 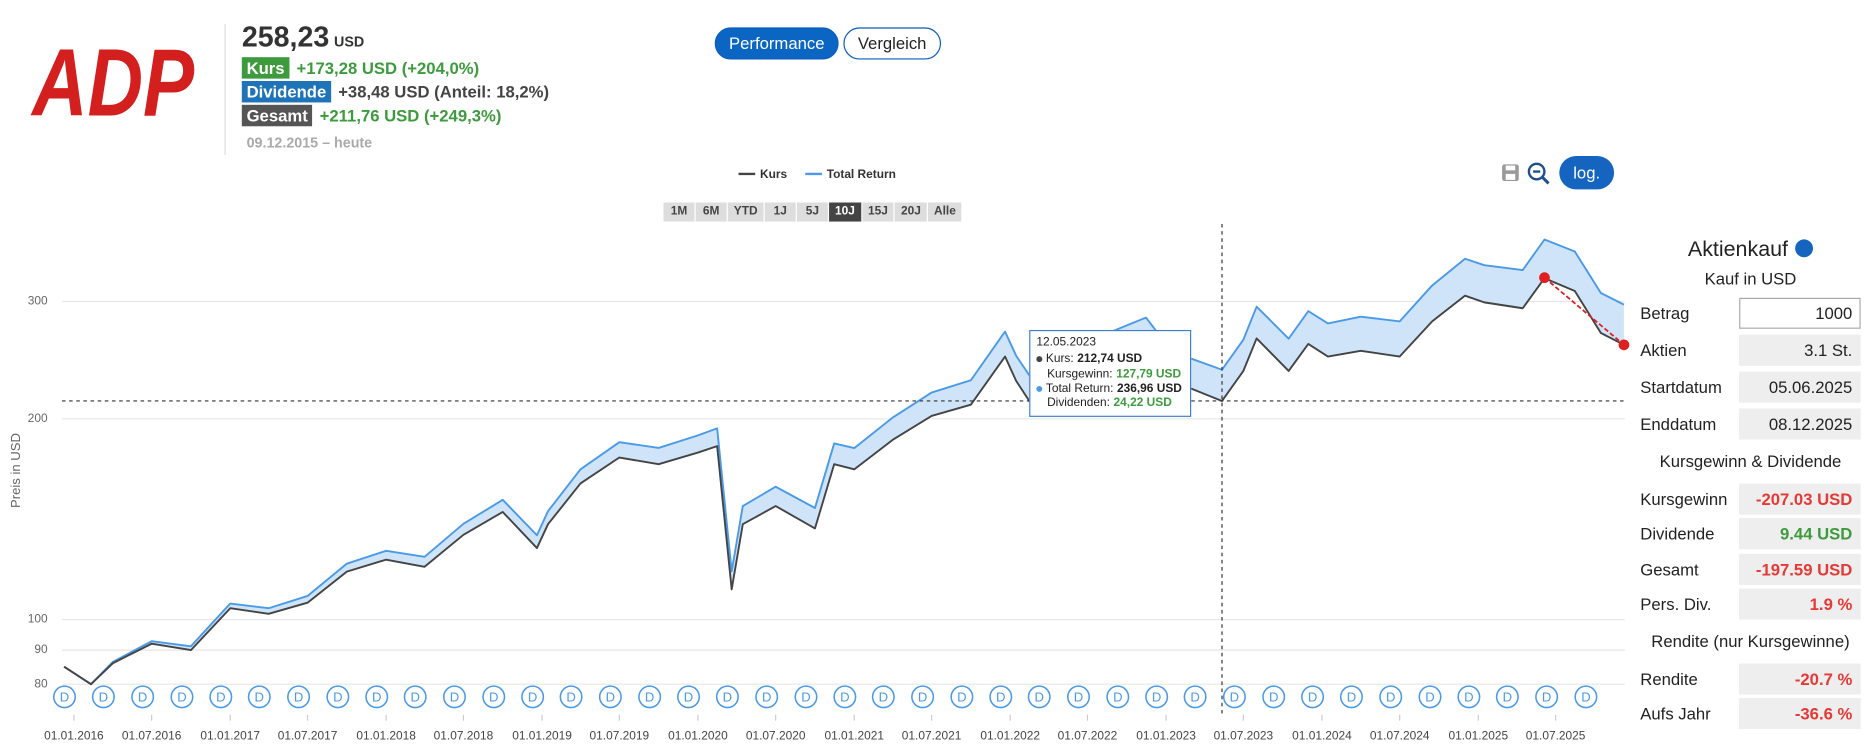 What do you see at coordinates (1110, 375) in the screenshot?
I see `tooltip-row: Kursgewinn: 127,79 USD` at bounding box center [1110, 375].